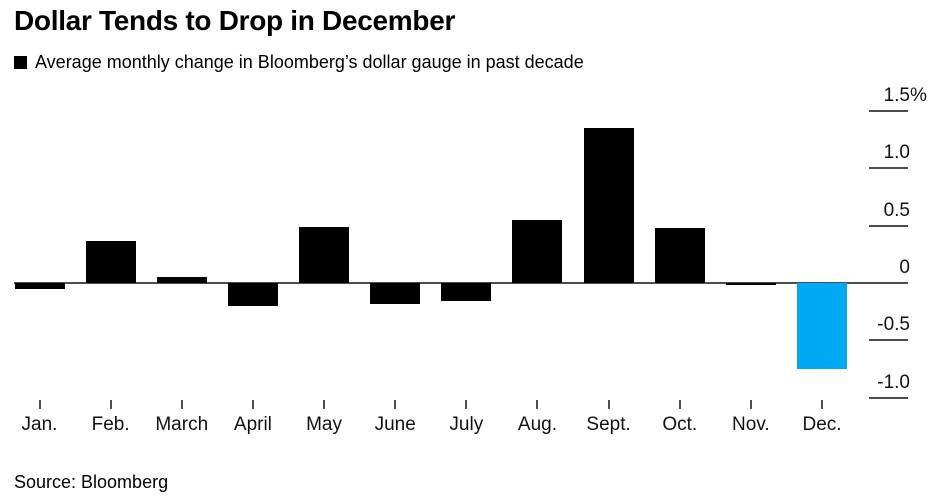  I want to click on y-axis-label: 1.0, so click(897, 152).